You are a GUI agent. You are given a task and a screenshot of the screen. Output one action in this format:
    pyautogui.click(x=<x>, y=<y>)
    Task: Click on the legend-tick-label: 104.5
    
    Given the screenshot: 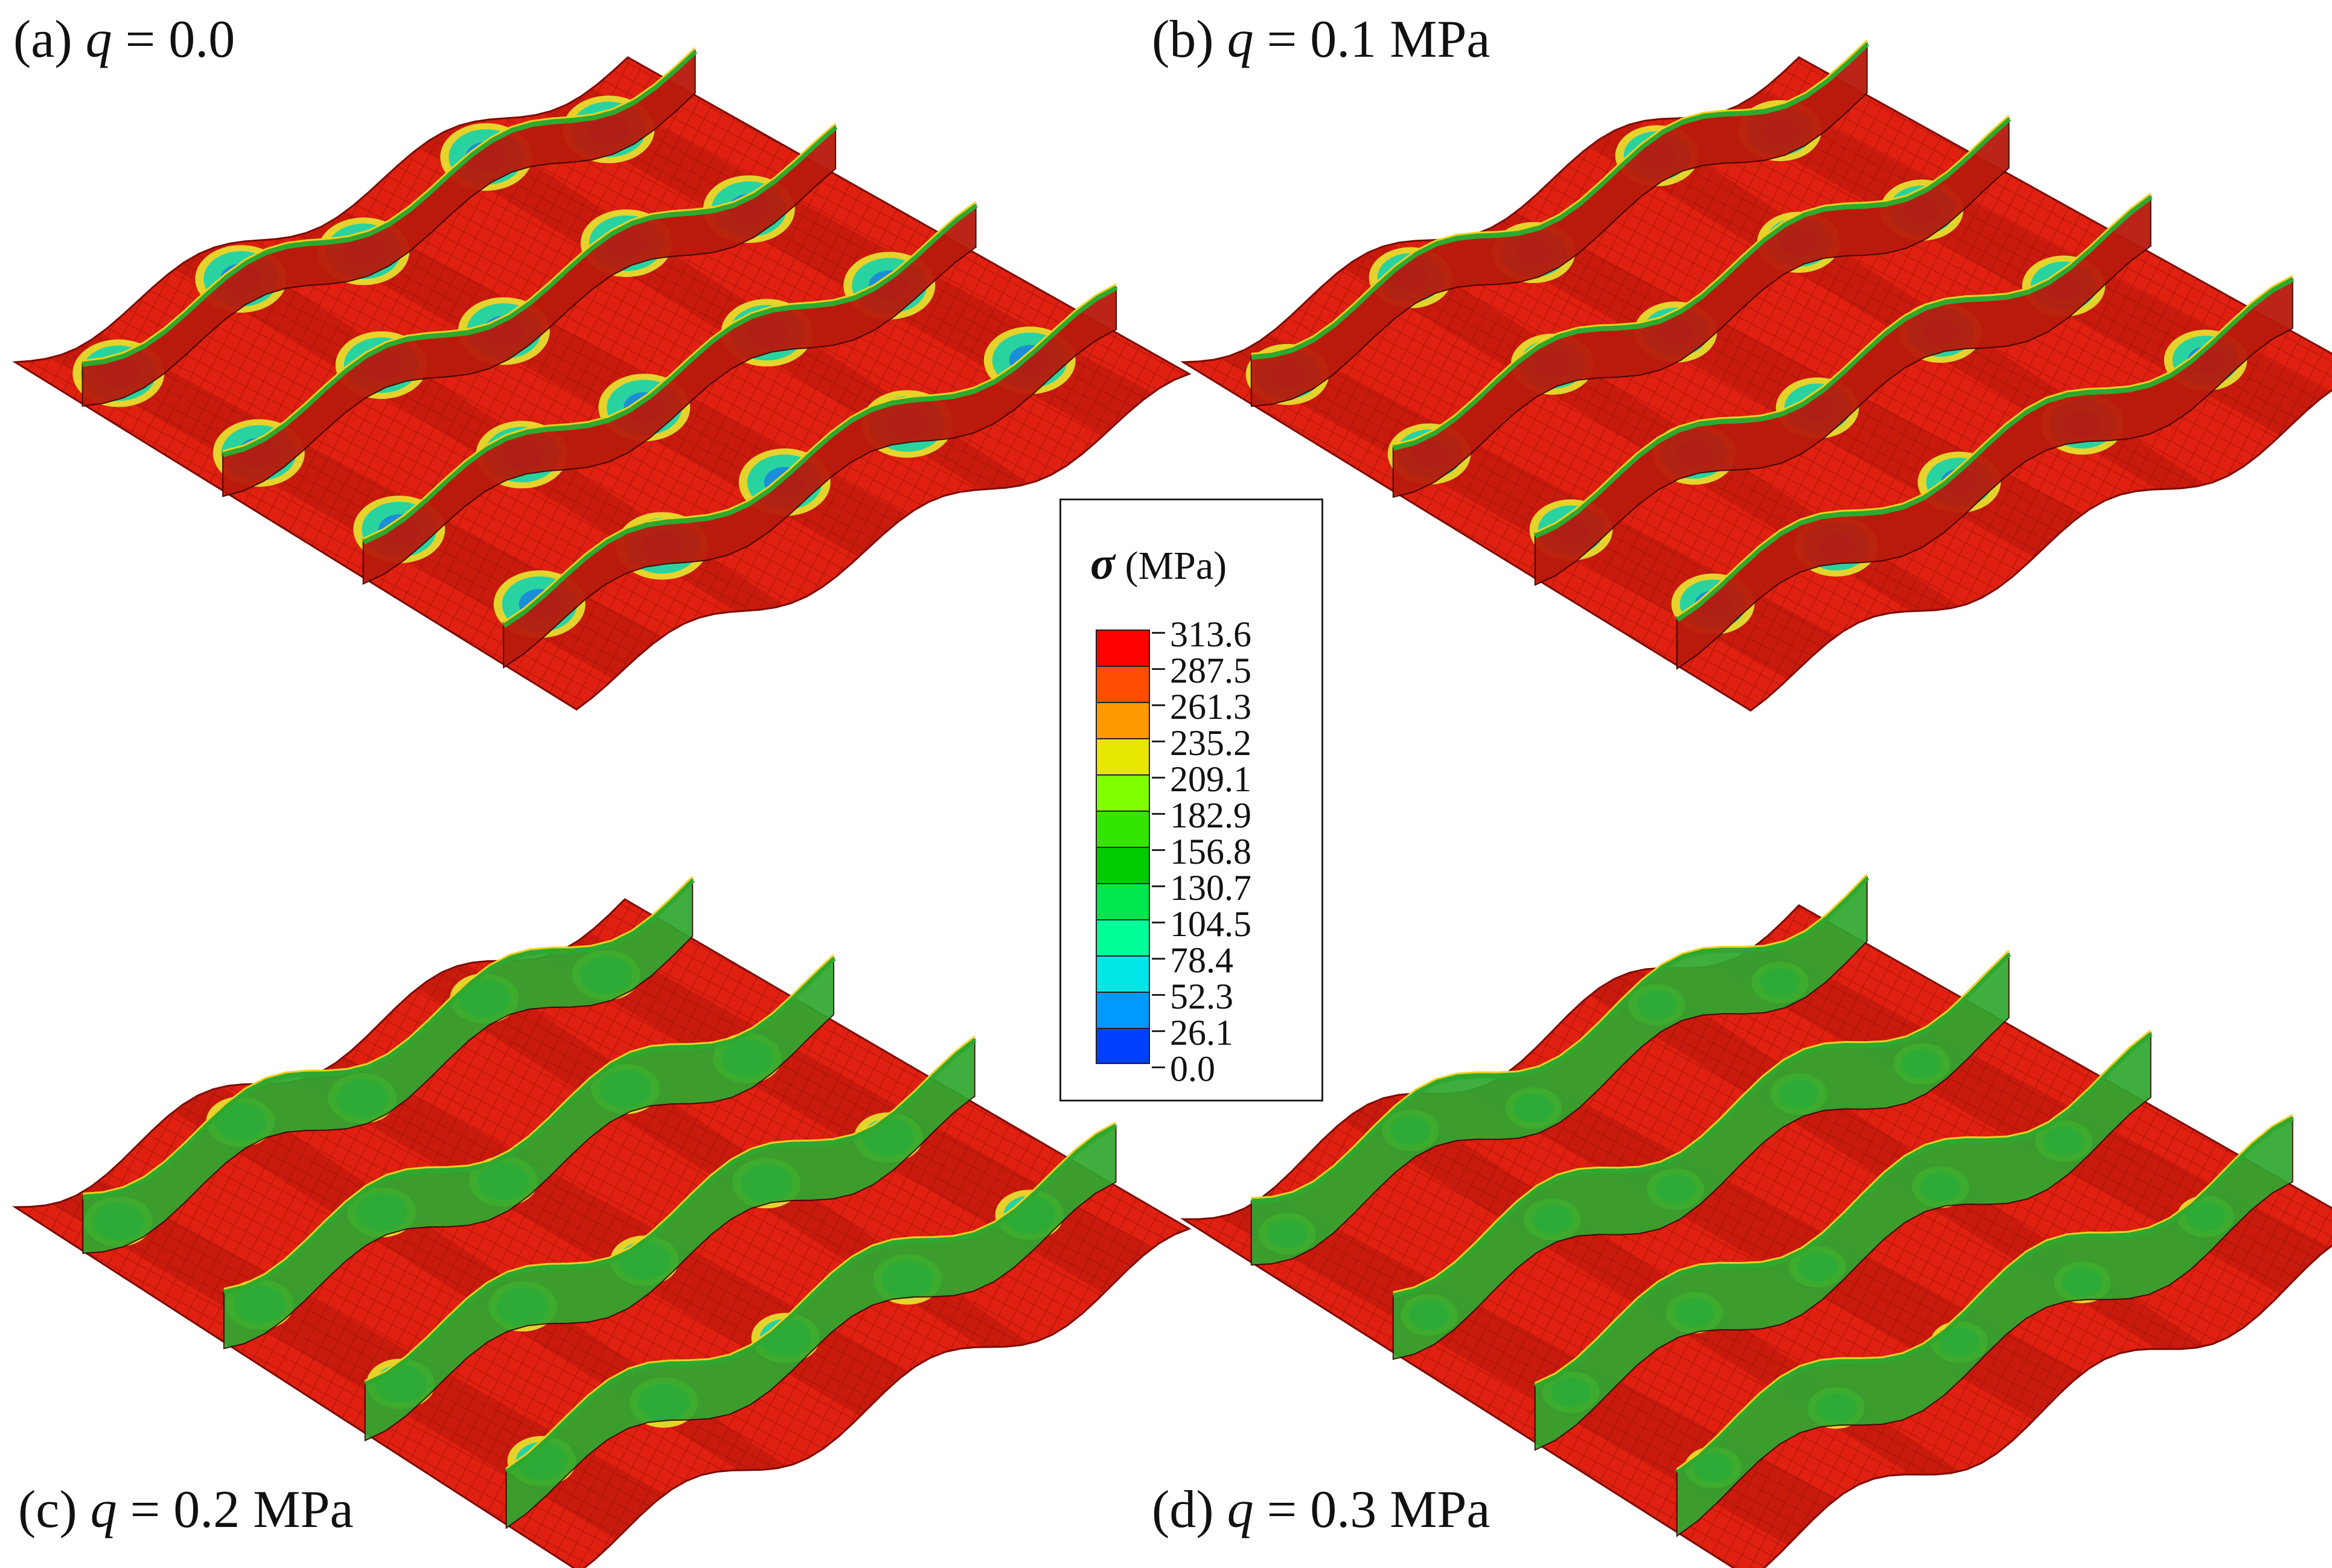 What is the action you would take?
    pyautogui.click(x=1210, y=924)
    